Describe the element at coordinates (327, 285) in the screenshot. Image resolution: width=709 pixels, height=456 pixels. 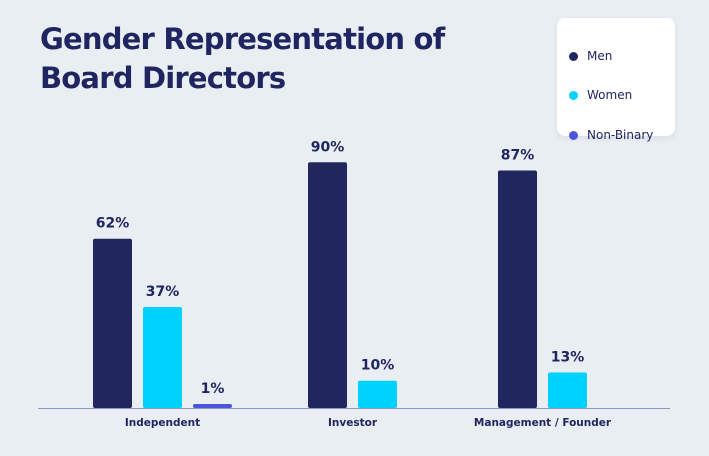
I see `bar-men-investor` at that location.